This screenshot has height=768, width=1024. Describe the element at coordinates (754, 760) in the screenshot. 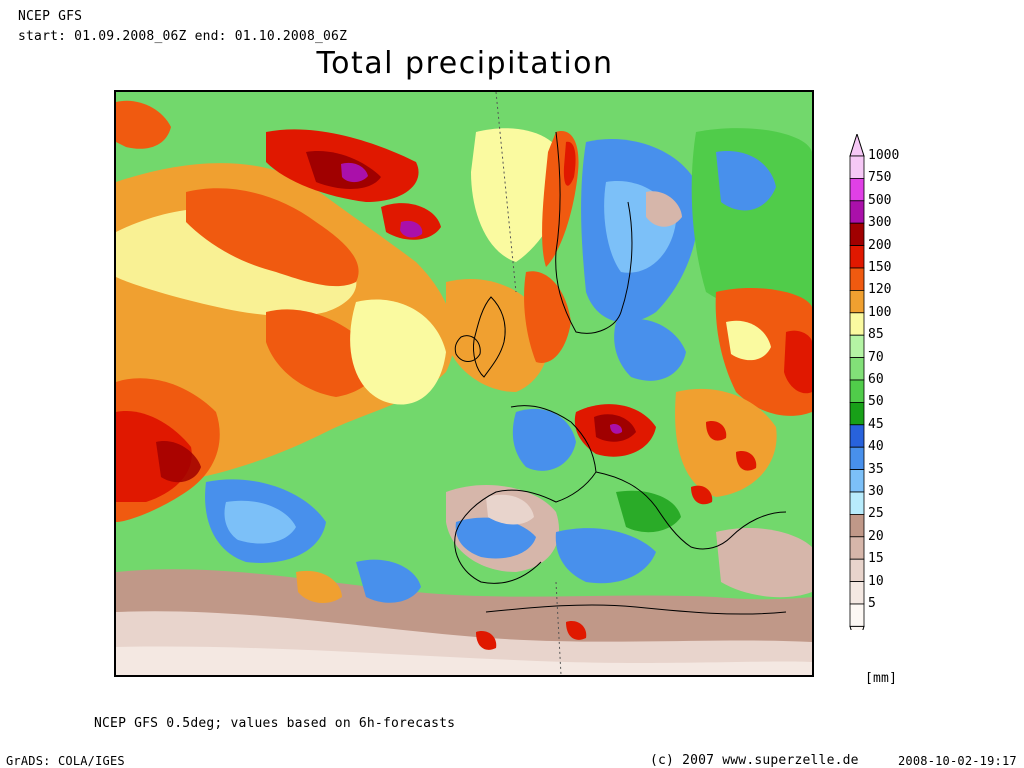

I see `copyright: (c) 2007 www.superzelle.de` at that location.